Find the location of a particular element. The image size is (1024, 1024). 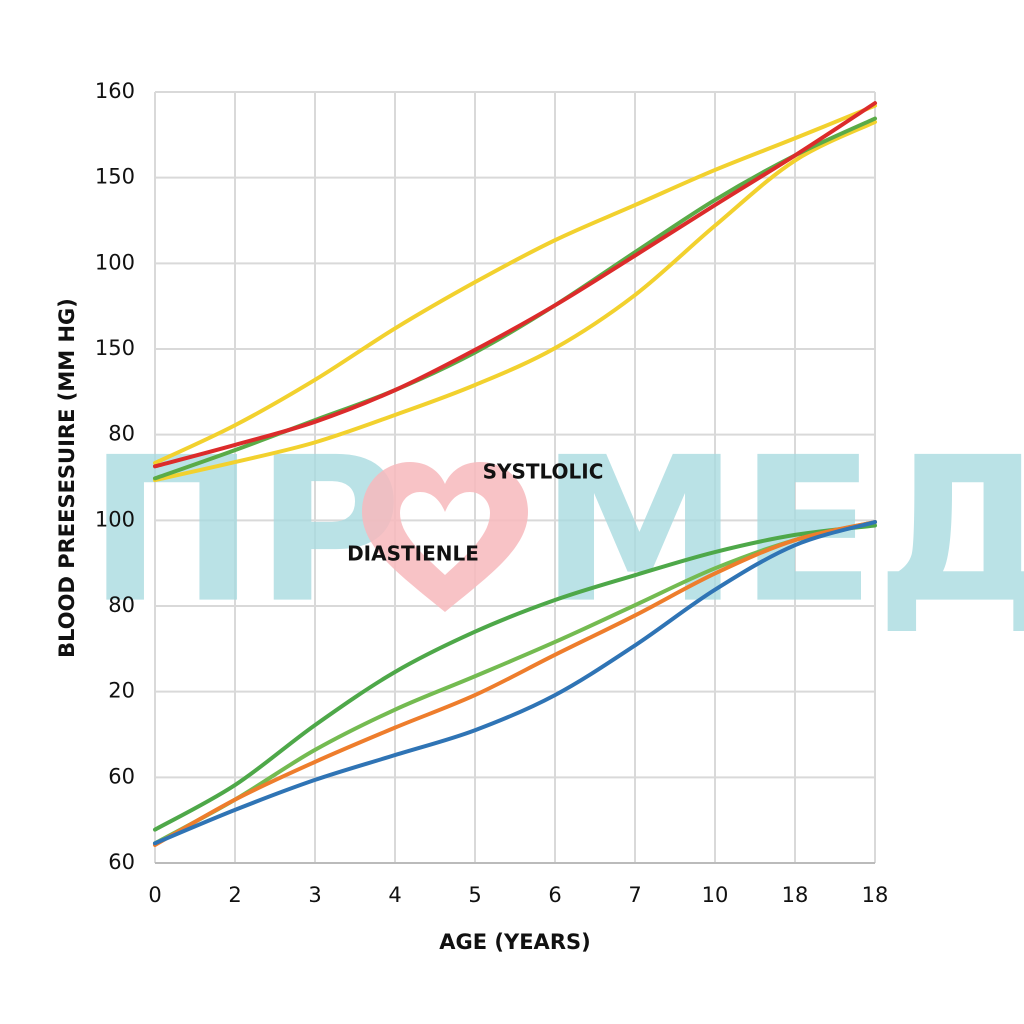

watermark-text: МЕД is located at coordinates (782, 531).